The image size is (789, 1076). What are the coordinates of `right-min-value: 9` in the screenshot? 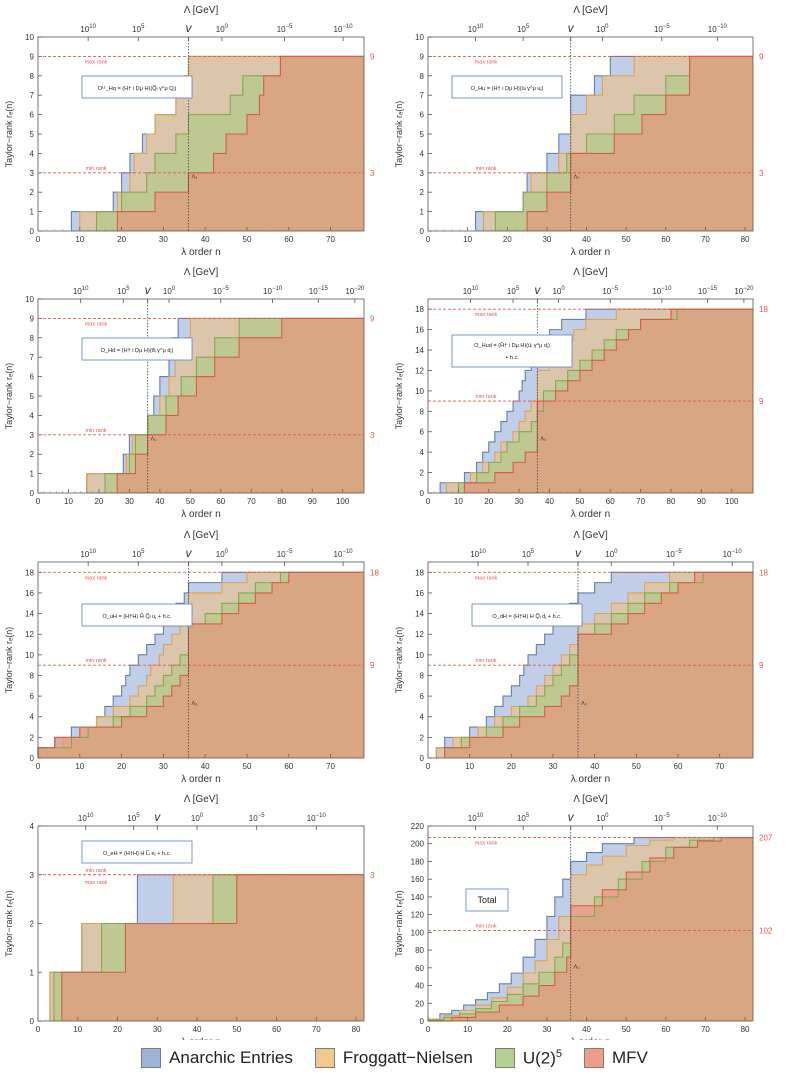 It's located at (761, 665).